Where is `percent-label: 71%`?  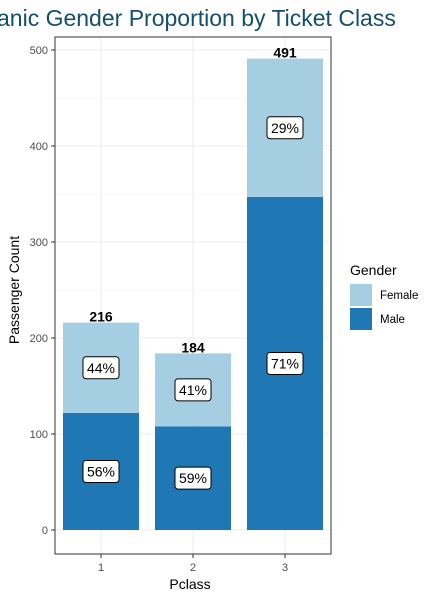
percent-label: 71% is located at coordinates (285, 363).